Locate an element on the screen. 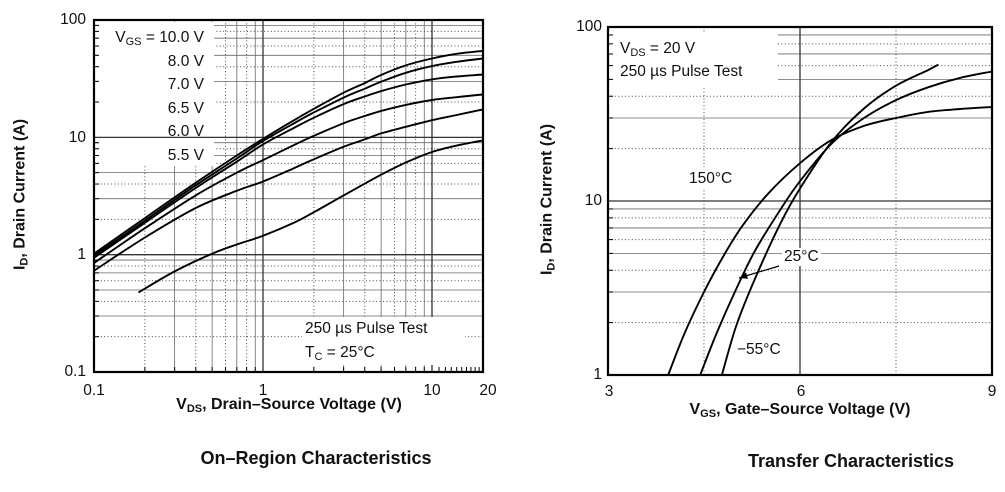 The height and width of the screenshot is (492, 1005). condition-line: VDS = 20 V is located at coordinates (701, 48).